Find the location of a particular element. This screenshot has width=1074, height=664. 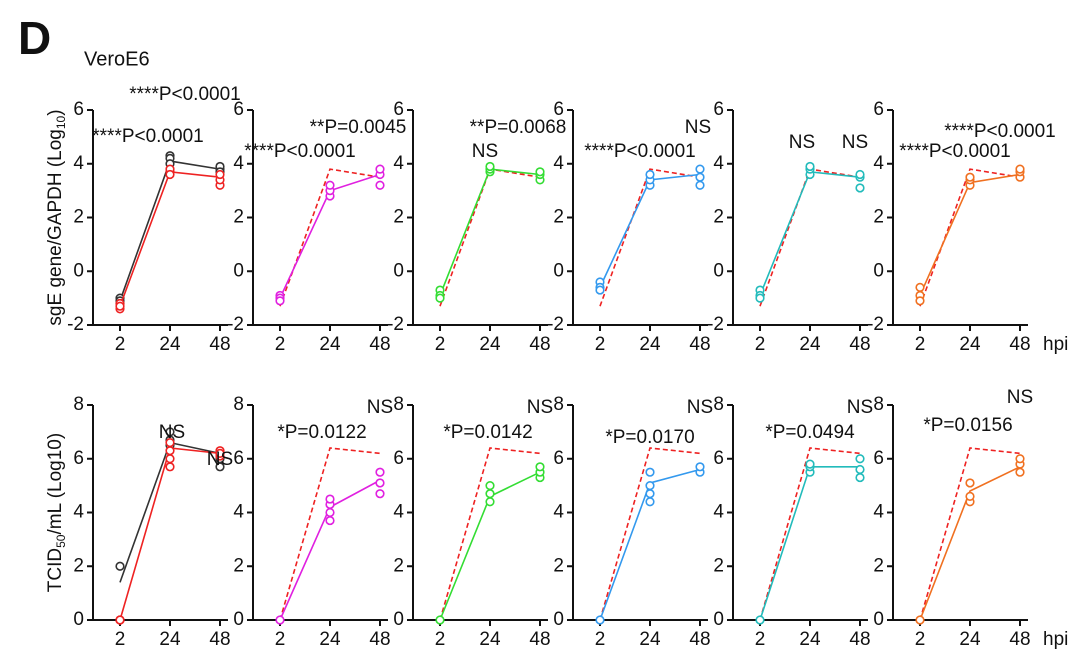

annotation: ****P<0.0001 is located at coordinates (299, 151).